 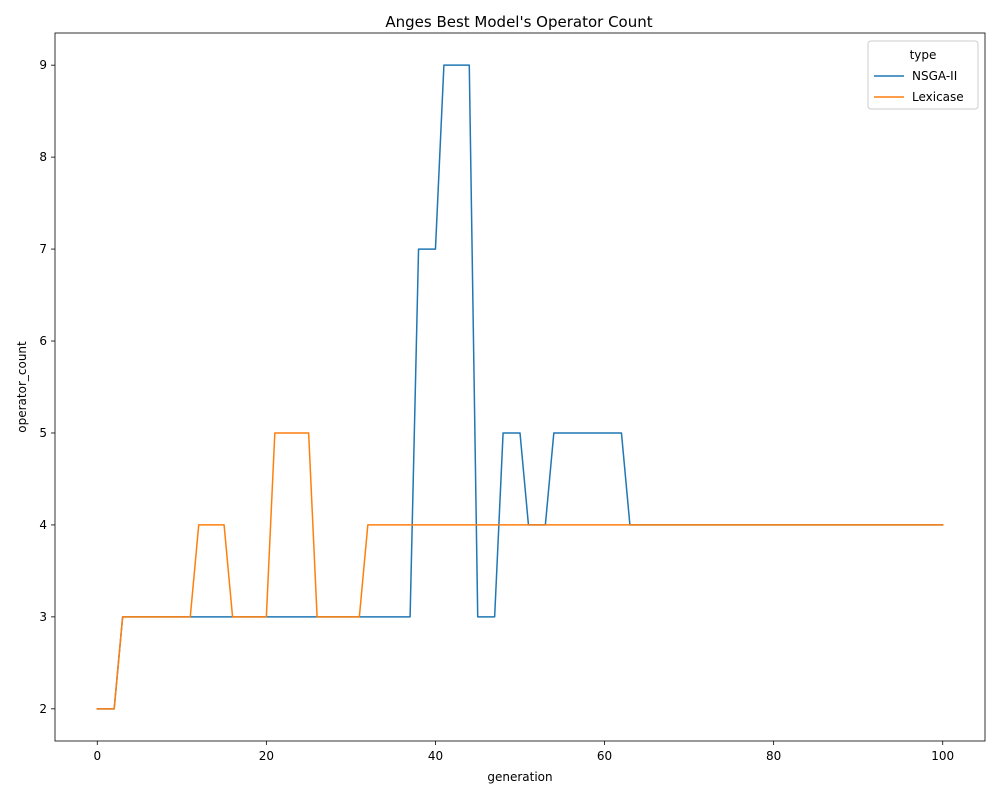 What do you see at coordinates (43, 157) in the screenshot?
I see `y-tick-label: 8` at bounding box center [43, 157].